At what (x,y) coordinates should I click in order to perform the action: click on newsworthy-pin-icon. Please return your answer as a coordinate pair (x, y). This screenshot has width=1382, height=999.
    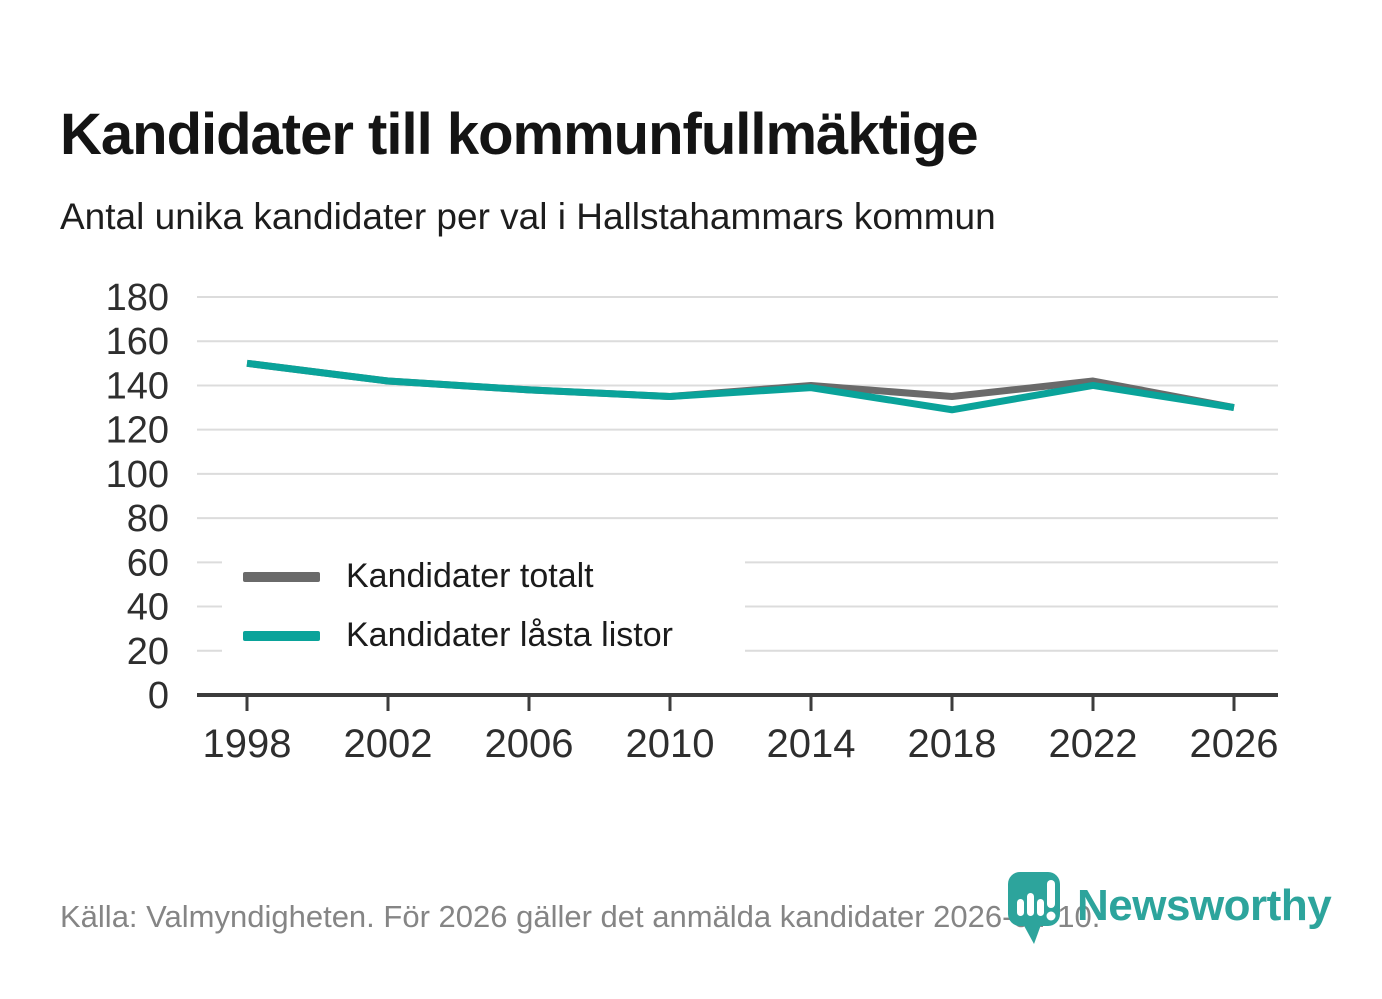
    Looking at the image, I should click on (1034, 908).